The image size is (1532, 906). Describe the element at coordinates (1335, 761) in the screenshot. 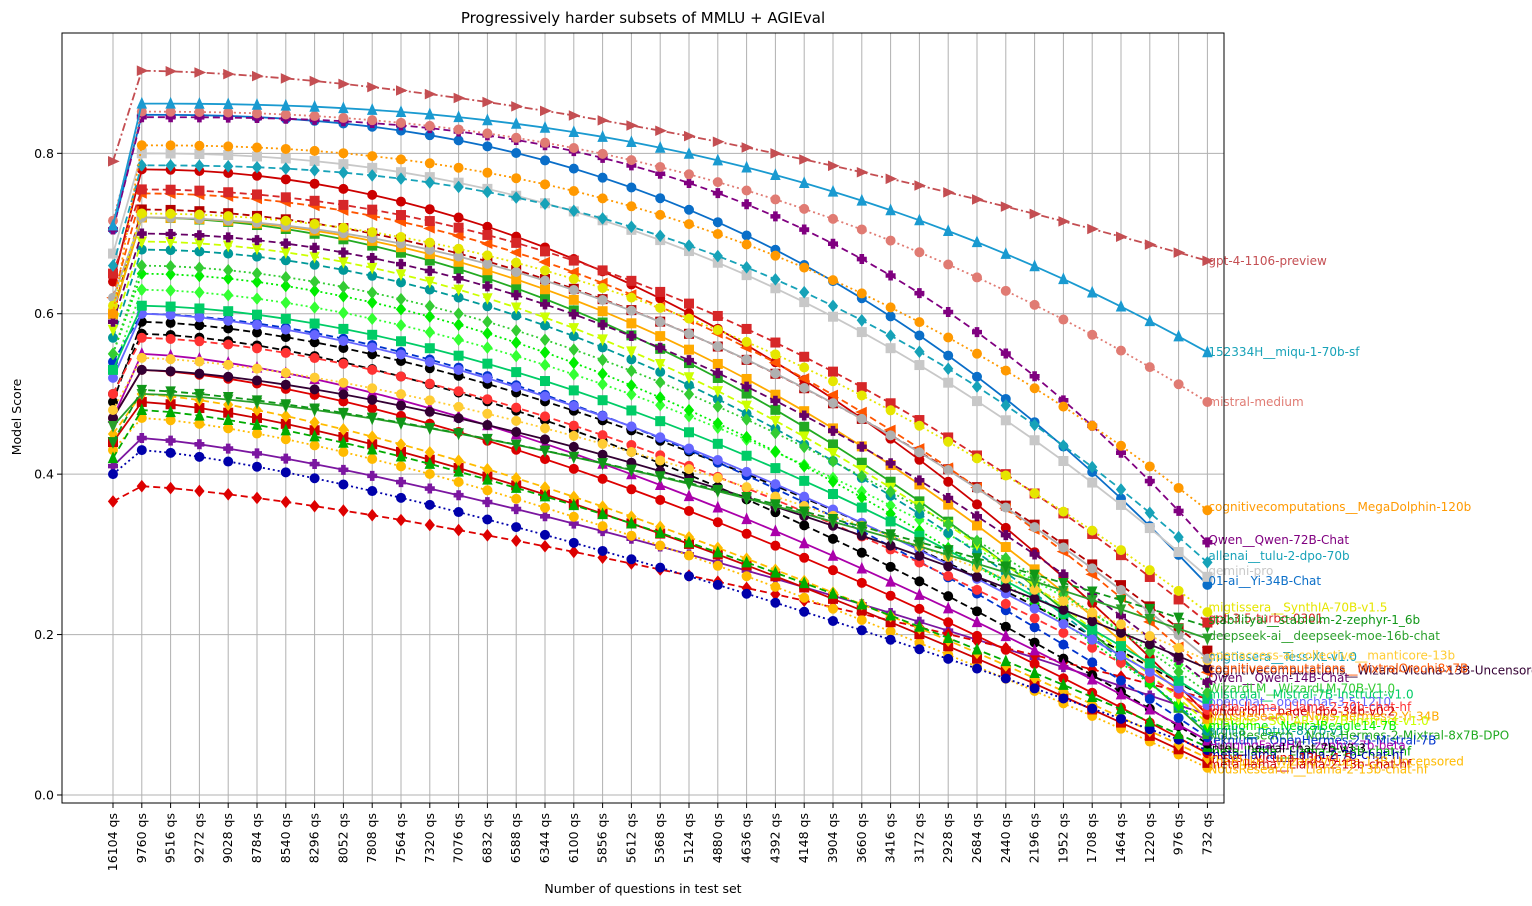

I see `series-end-label: TheBloke__Wizard-Vicuna-13B-Uncensored` at that location.